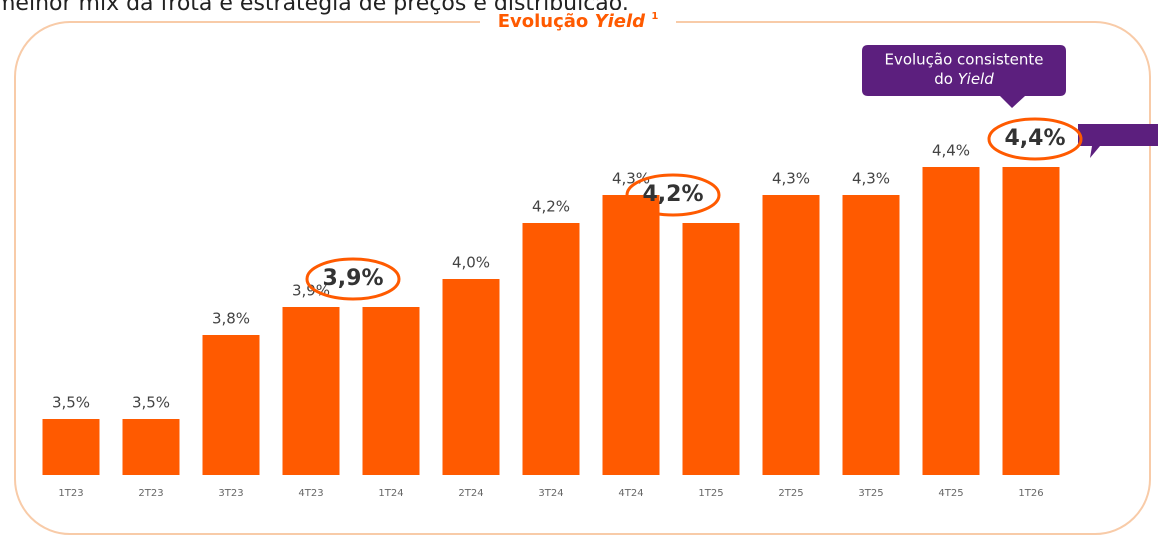 The image size is (1164, 541). I want to click on x-tick-label: 1T25, so click(710, 493).